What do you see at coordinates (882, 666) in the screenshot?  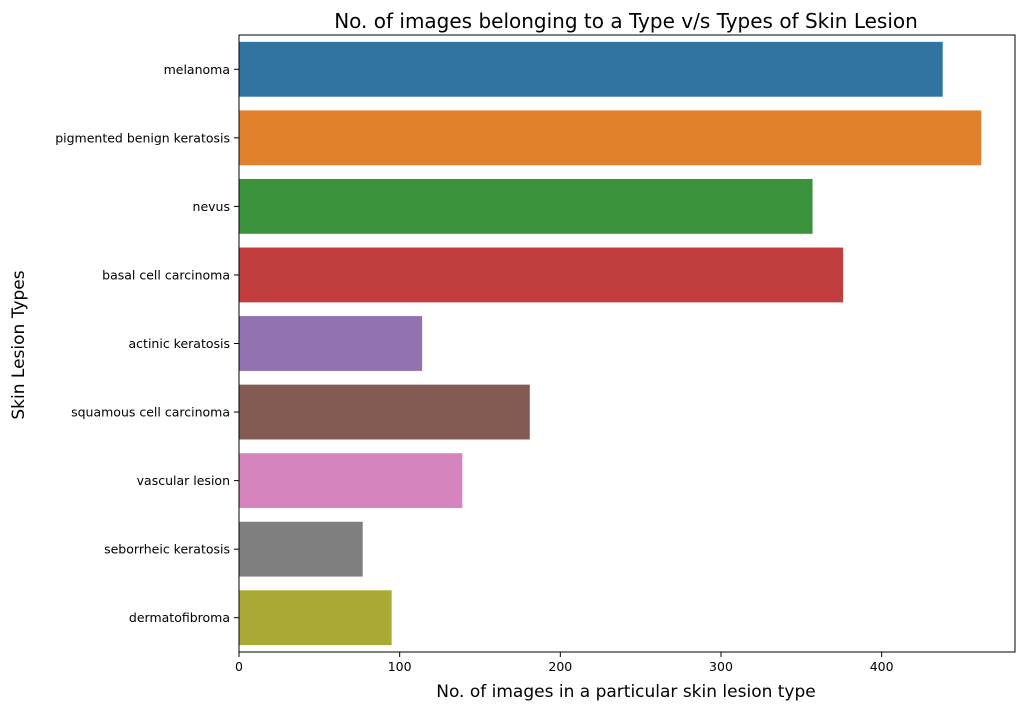 I see `x-tick-label: 400` at bounding box center [882, 666].